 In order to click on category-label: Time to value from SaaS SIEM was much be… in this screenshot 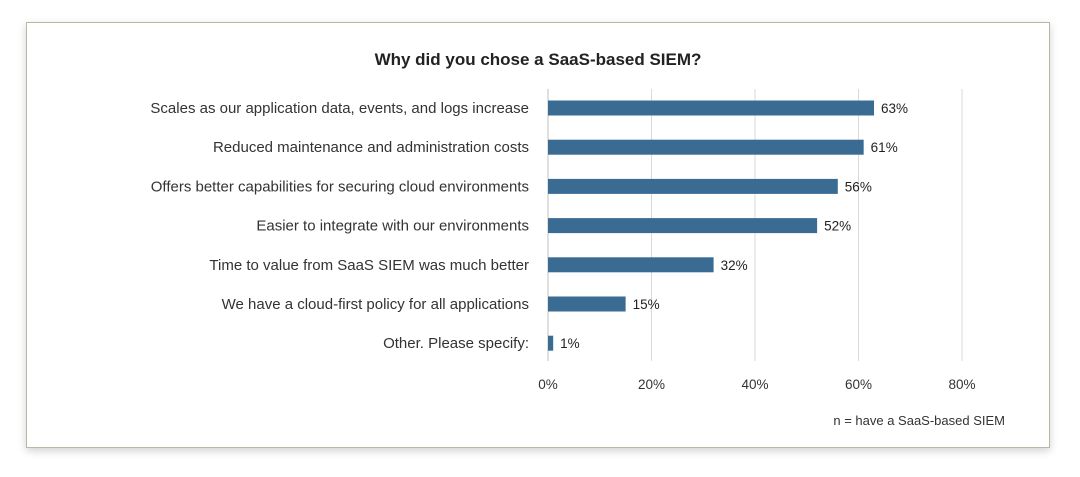, I will do `click(369, 265)`.